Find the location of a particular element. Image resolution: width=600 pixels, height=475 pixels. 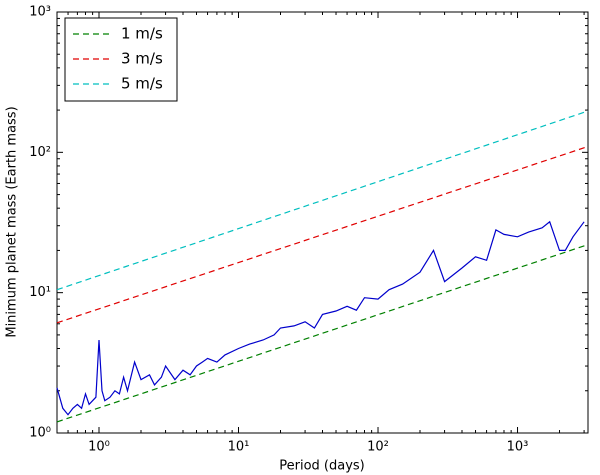

x-axis-label: Period (days) is located at coordinates (322, 466).